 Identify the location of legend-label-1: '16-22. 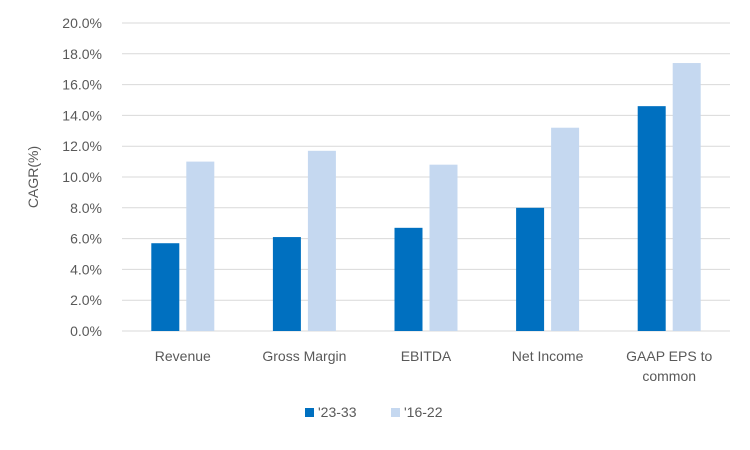
(423, 412).